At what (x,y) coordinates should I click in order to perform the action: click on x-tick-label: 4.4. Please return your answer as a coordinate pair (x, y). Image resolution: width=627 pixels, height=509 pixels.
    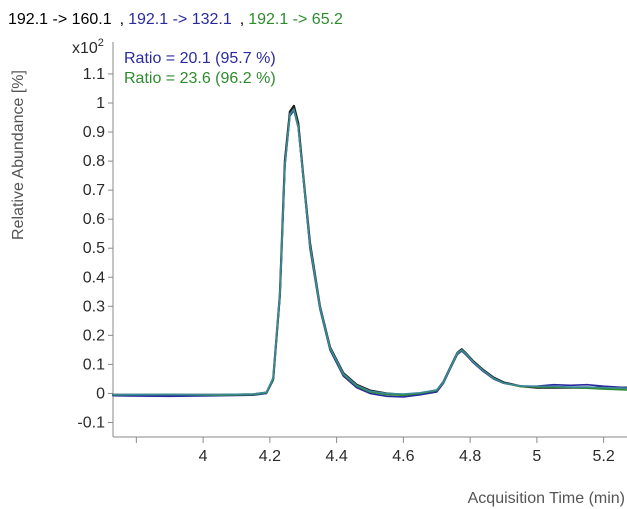
    Looking at the image, I should click on (336, 456).